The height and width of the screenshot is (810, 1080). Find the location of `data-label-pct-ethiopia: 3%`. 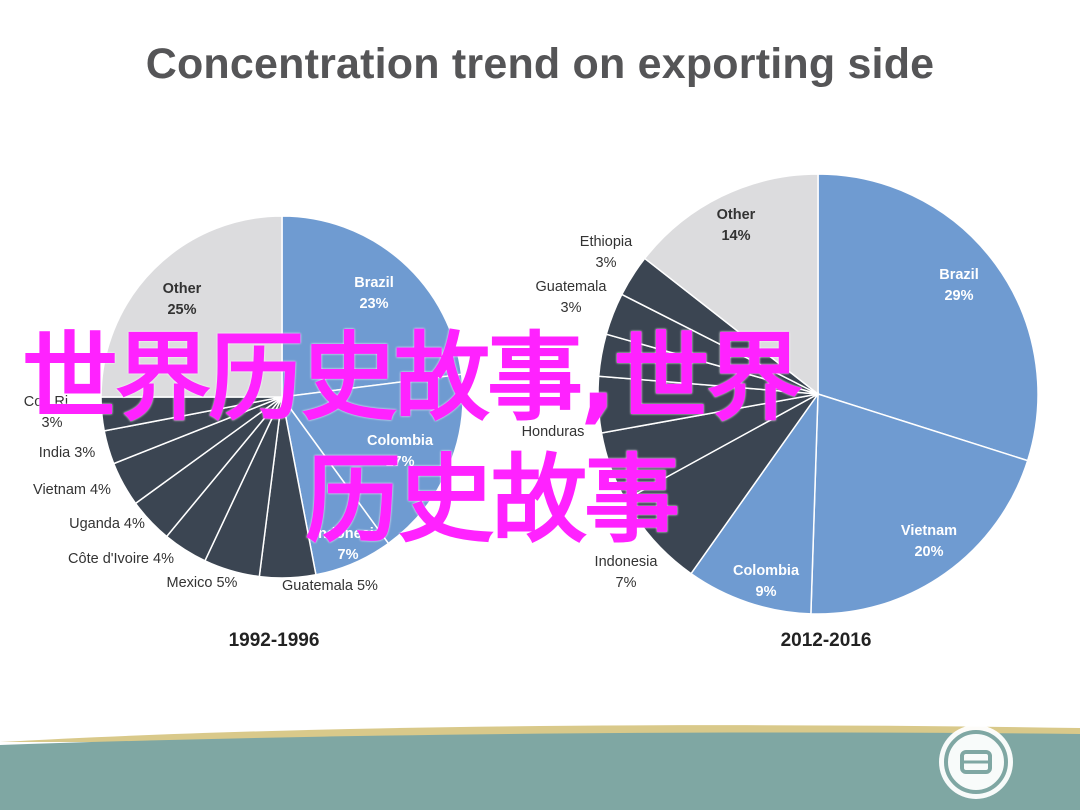

data-label-pct-ethiopia: 3% is located at coordinates (606, 263).